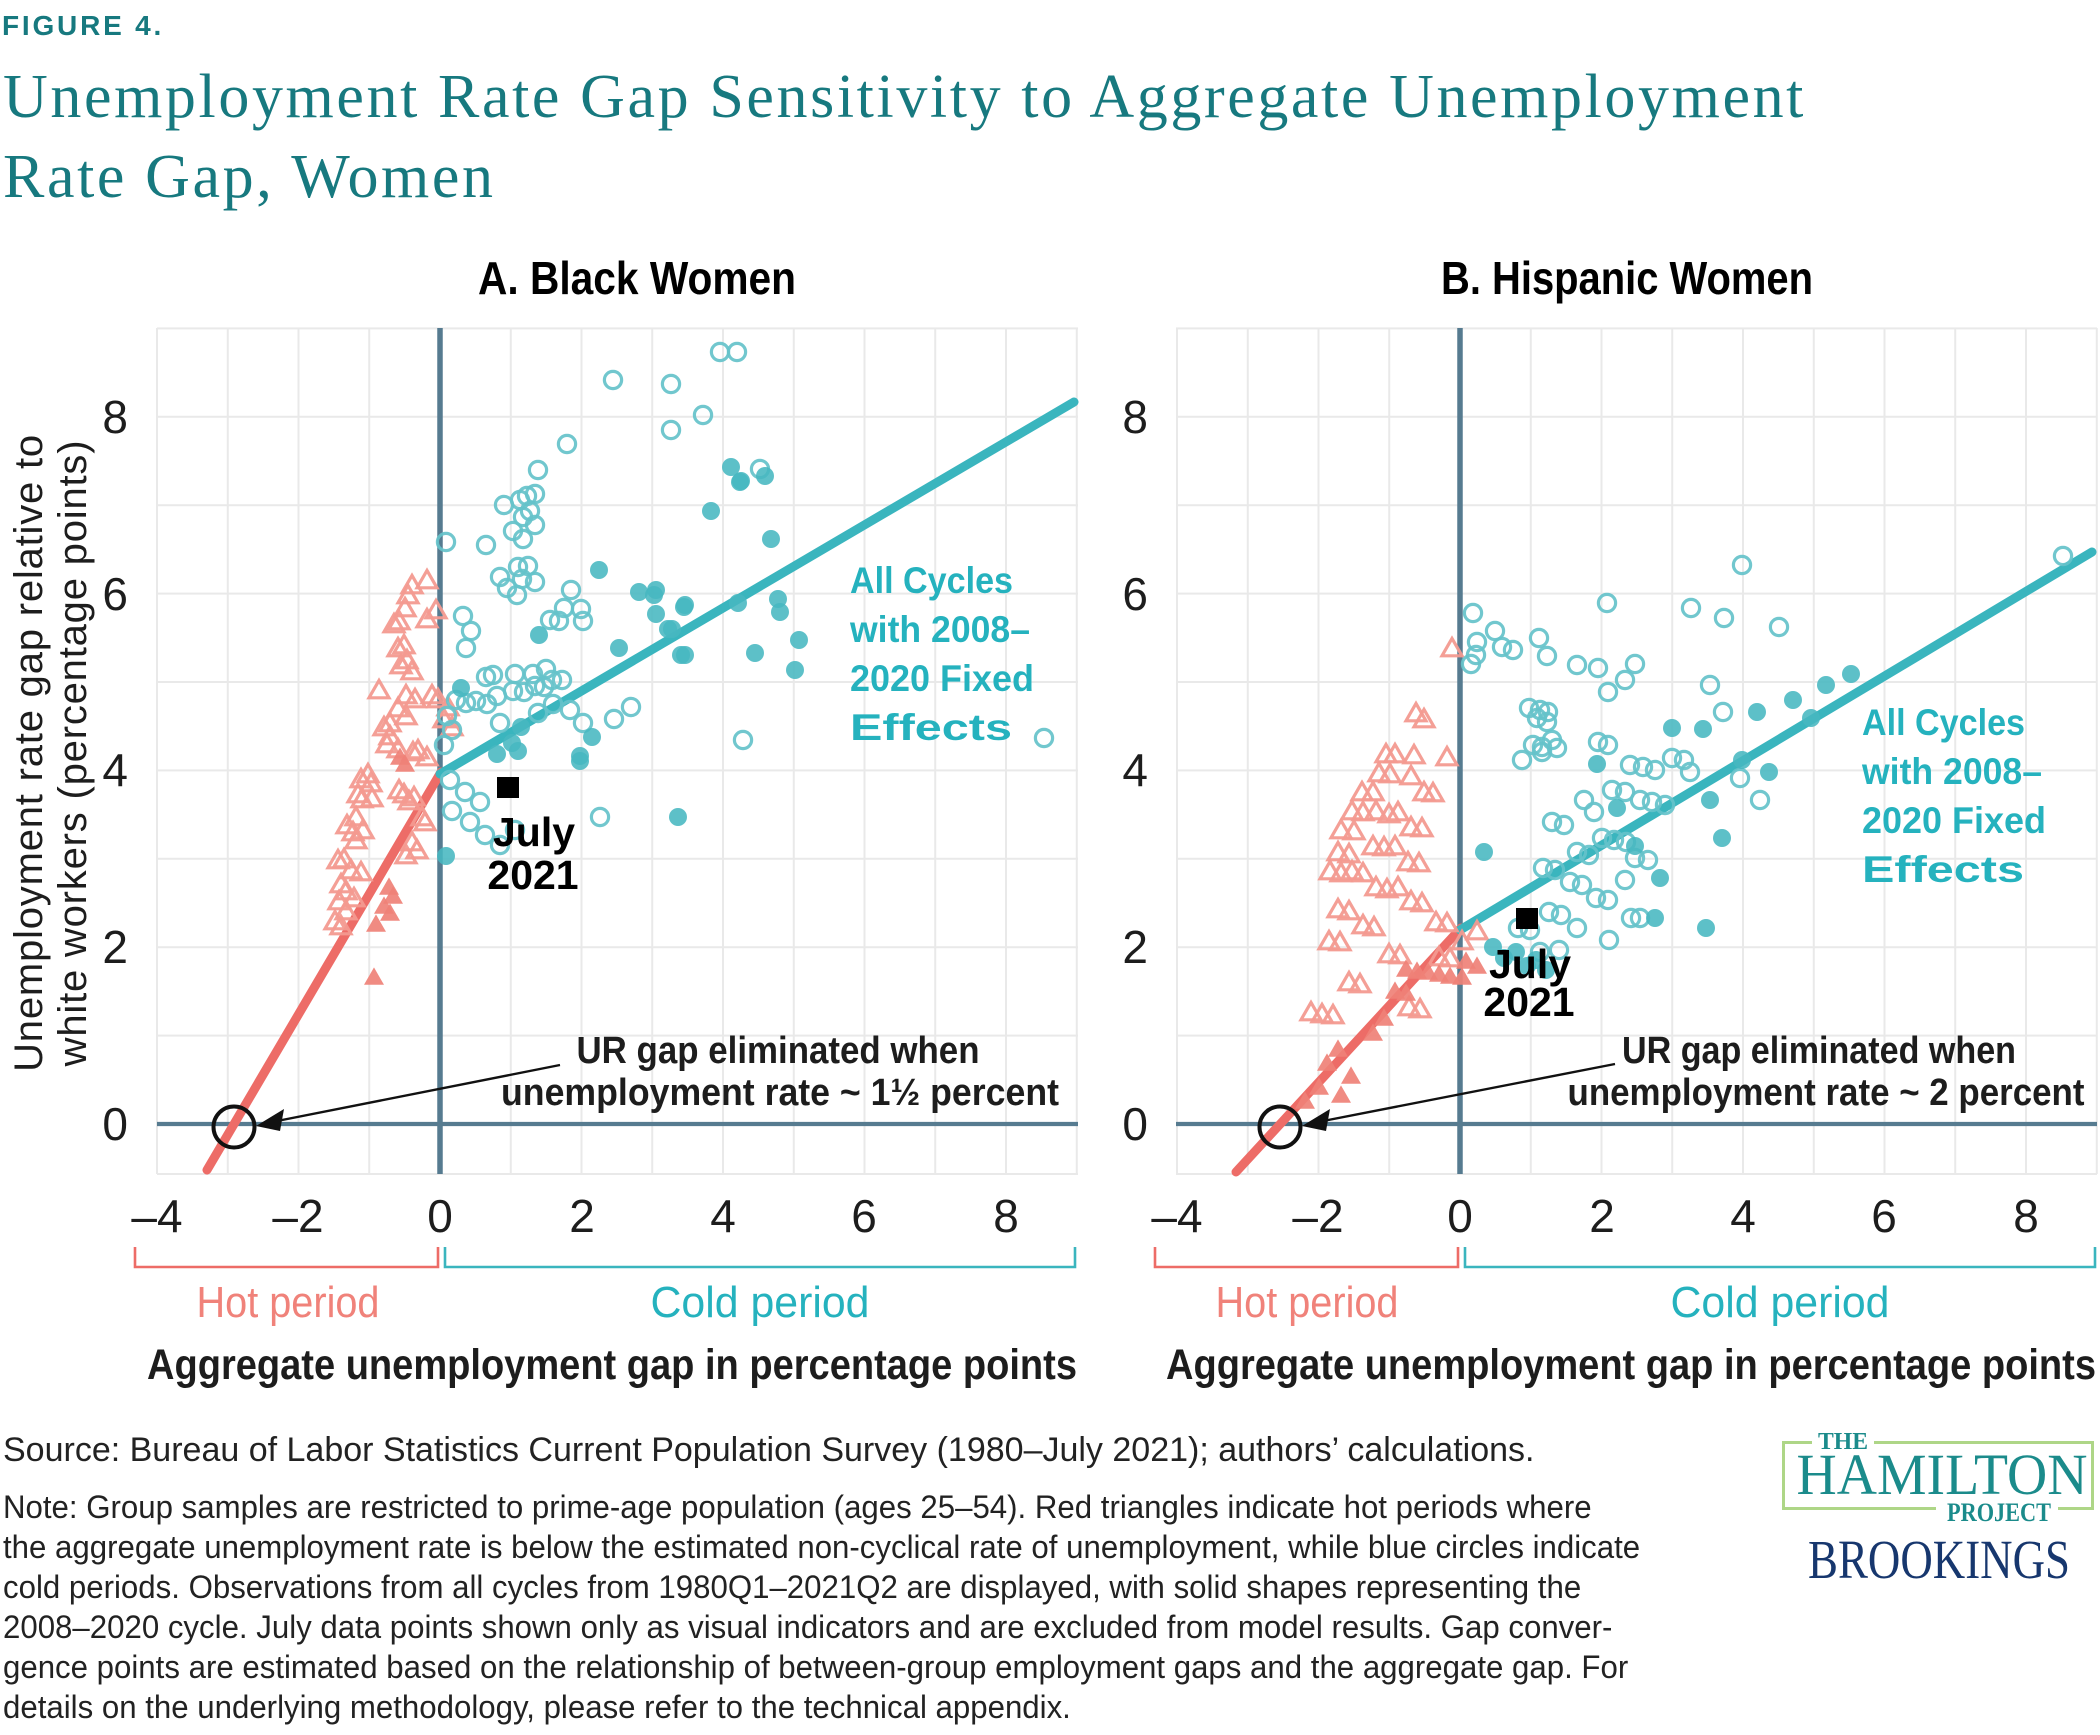  I want to click on svg-text: A. Black Women, so click(637, 278).